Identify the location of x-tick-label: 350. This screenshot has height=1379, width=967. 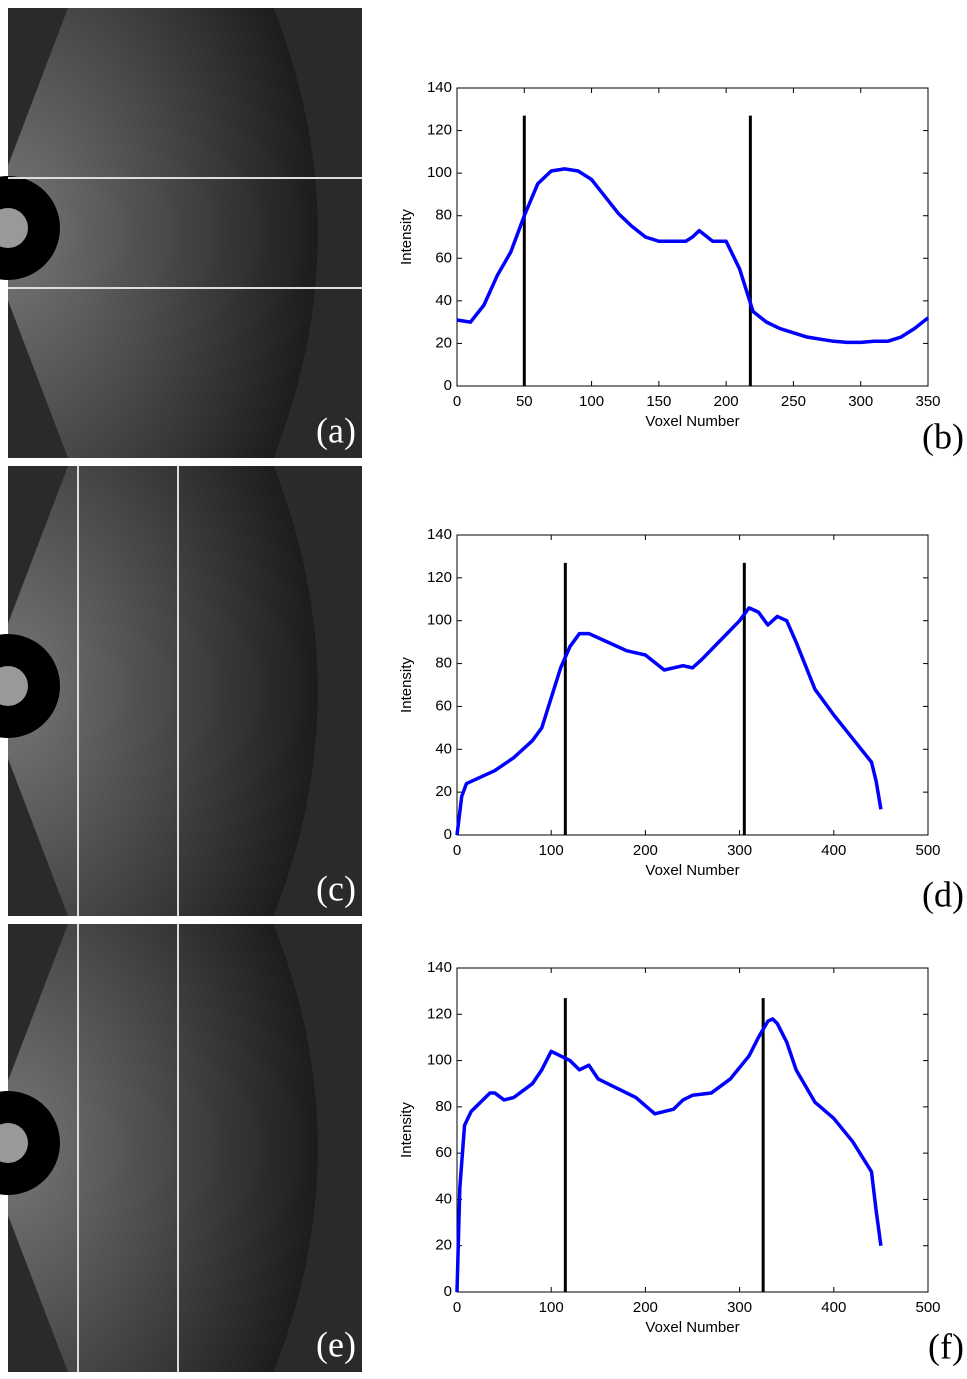
(927, 401).